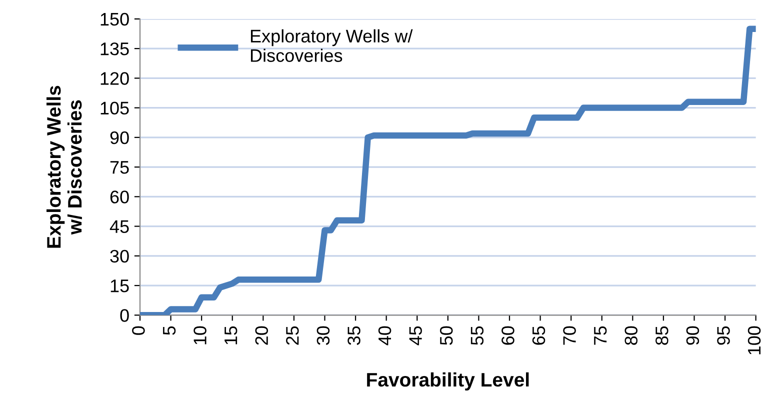 Image resolution: width=765 pixels, height=403 pixels. Describe the element at coordinates (693, 335) in the screenshot. I see `x-tick-label: 90` at that location.